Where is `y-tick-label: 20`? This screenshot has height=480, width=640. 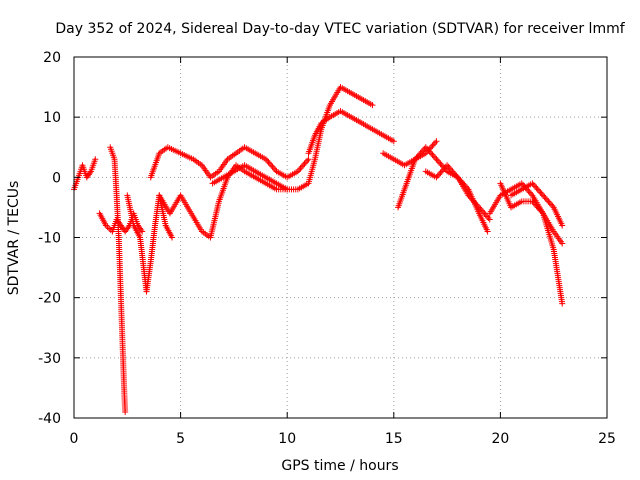 y-tick-label: 20 is located at coordinates (52, 58).